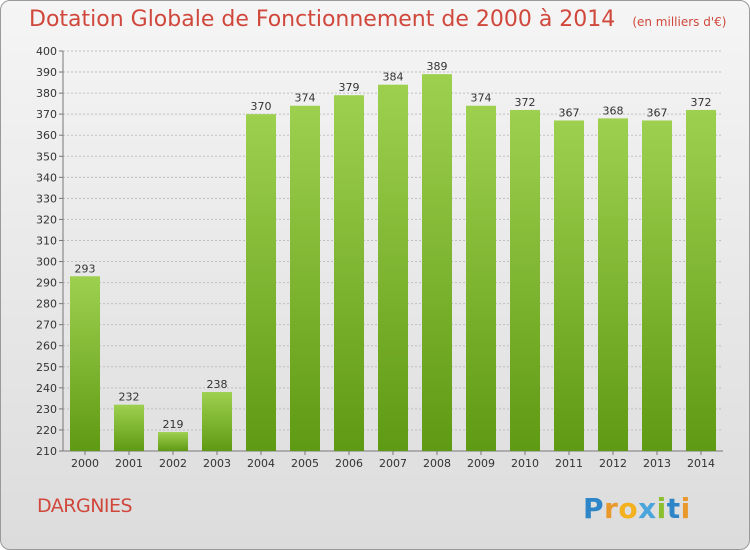  What do you see at coordinates (305, 278) in the screenshot?
I see `bar-2005` at bounding box center [305, 278].